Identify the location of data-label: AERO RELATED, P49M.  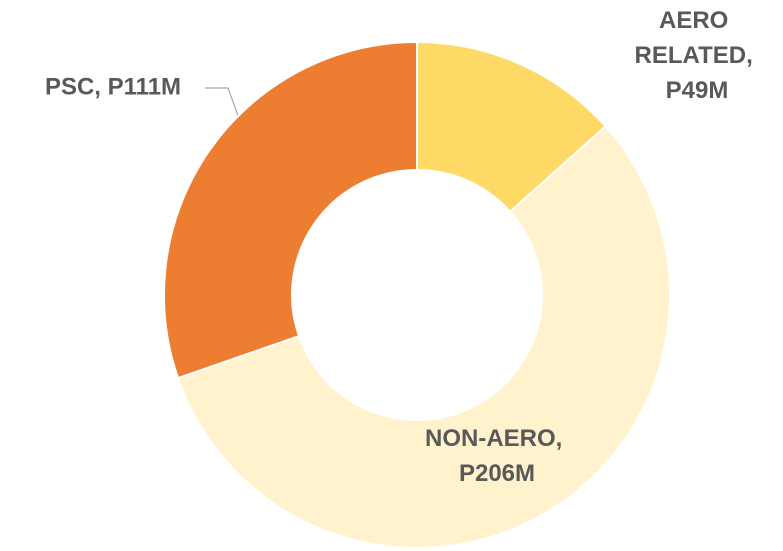
(697, 55).